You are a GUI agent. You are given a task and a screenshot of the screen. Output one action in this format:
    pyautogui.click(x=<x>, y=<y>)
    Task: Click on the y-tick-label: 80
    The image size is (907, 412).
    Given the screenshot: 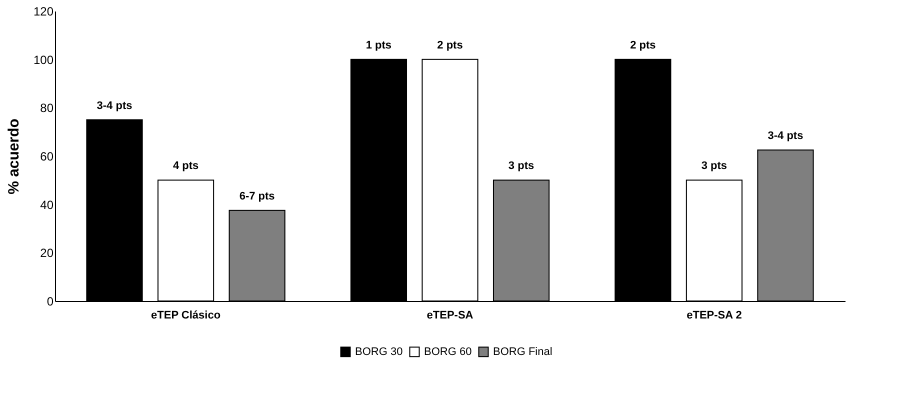 What is the action you would take?
    pyautogui.click(x=47, y=108)
    